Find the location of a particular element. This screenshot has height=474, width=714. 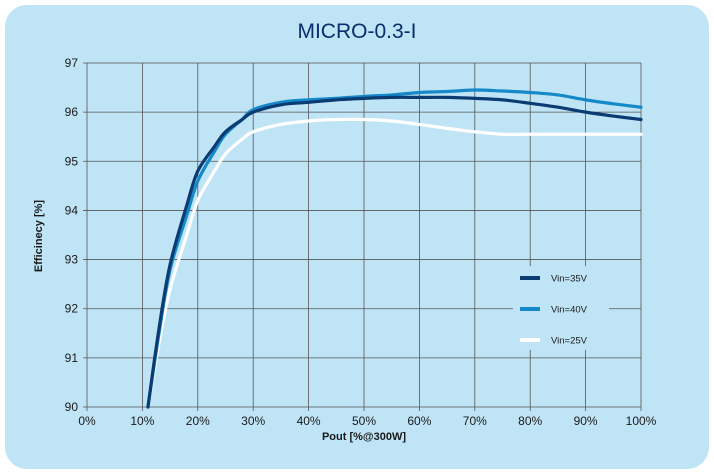

x-tick-label: 40% is located at coordinates (309, 421).